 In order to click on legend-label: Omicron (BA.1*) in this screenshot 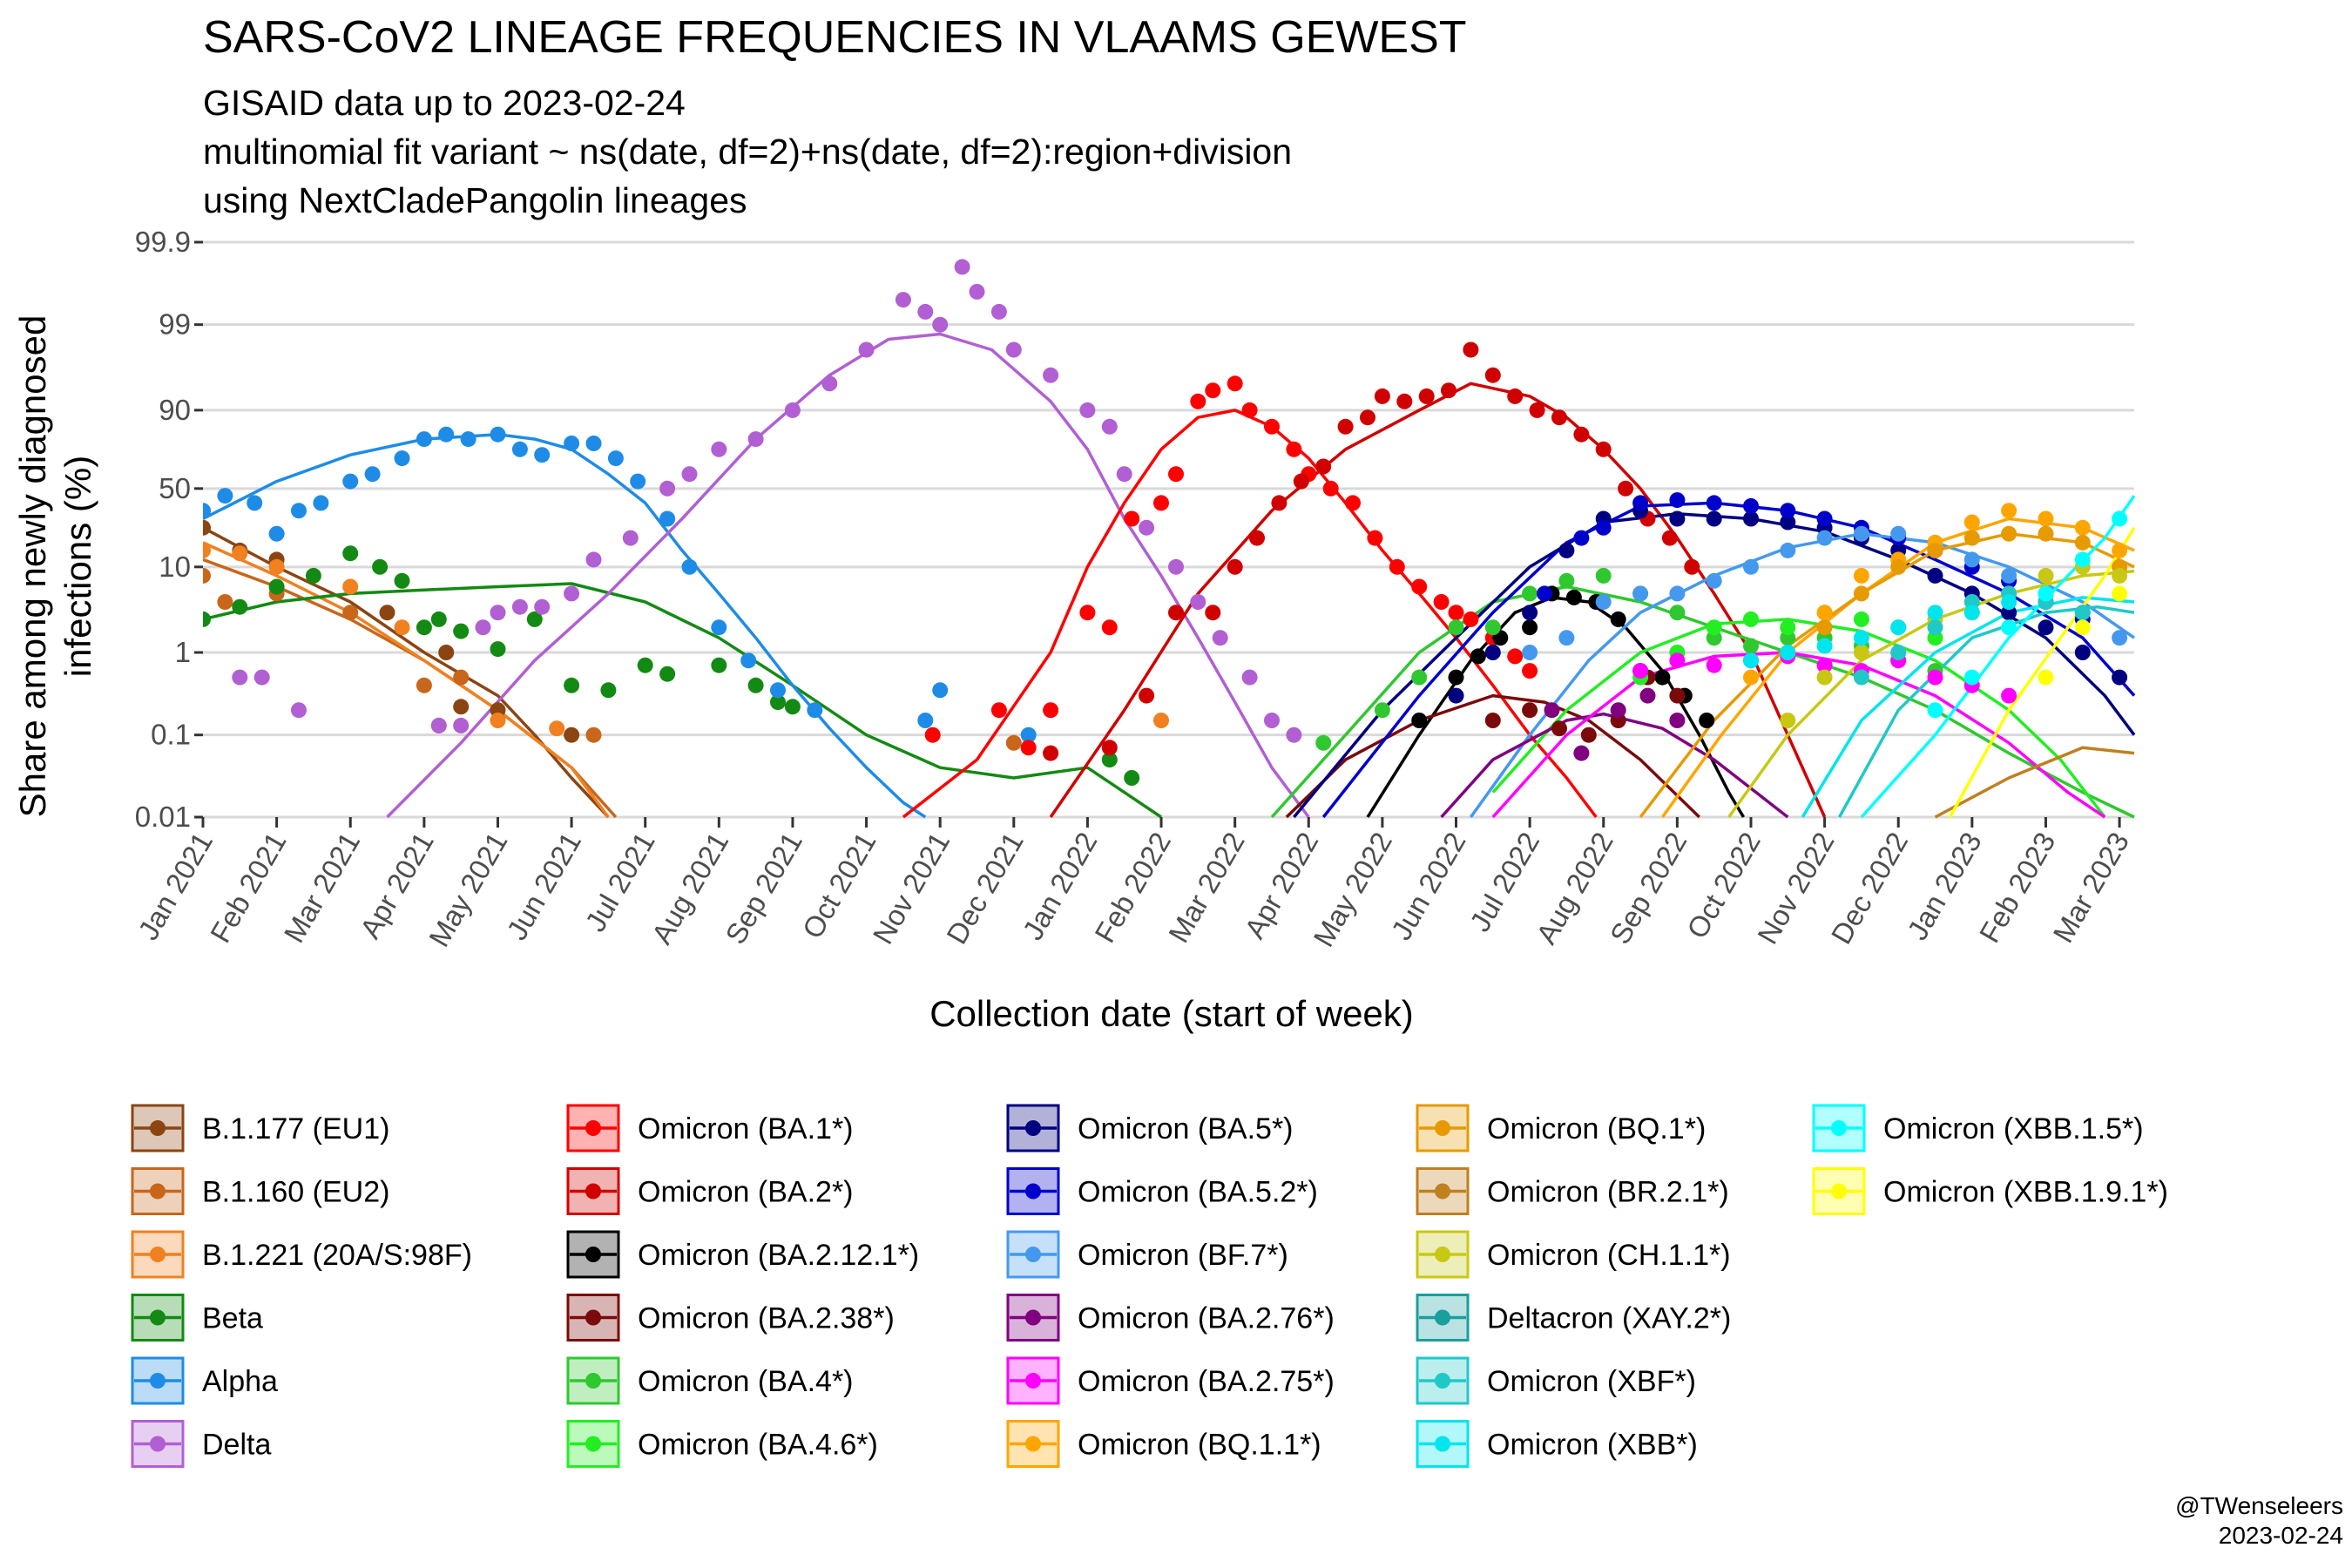, I will do `click(746, 1129)`.